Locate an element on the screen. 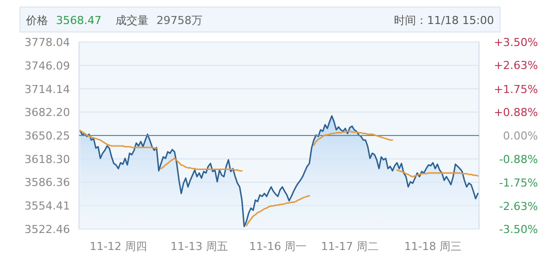  y-tick-label: 3778.04 is located at coordinates (47, 42).